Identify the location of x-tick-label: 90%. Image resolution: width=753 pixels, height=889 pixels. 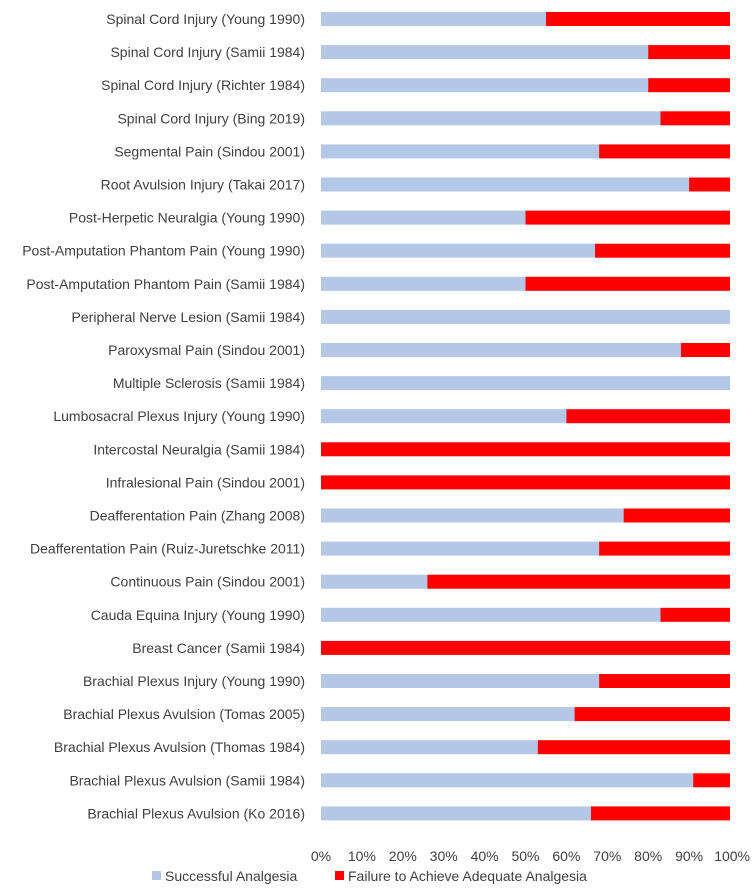
(689, 856).